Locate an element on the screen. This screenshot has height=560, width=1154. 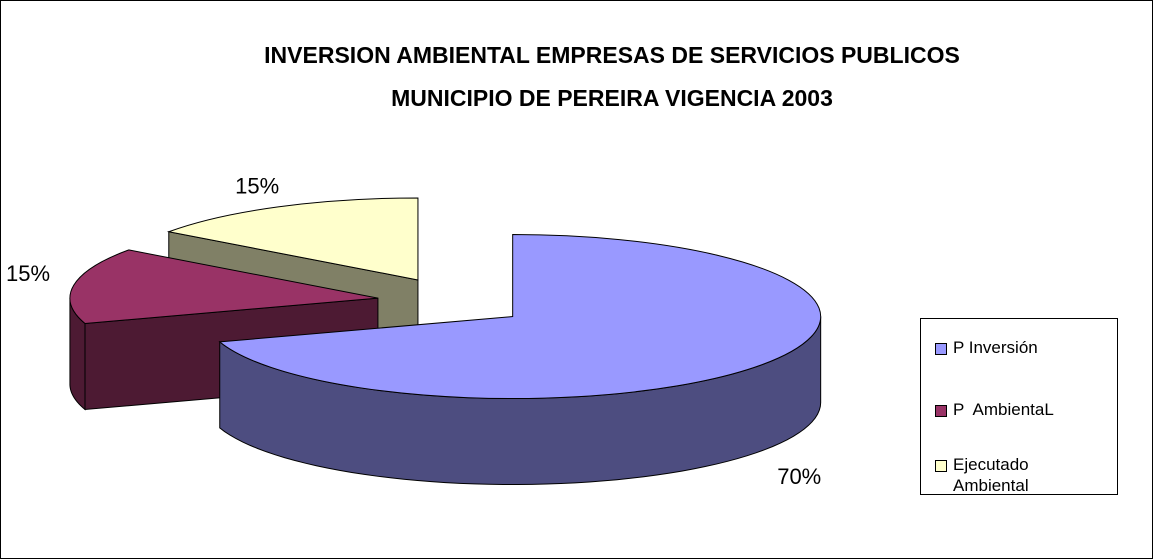
legend-label: P AmbientaL is located at coordinates (1003, 409).